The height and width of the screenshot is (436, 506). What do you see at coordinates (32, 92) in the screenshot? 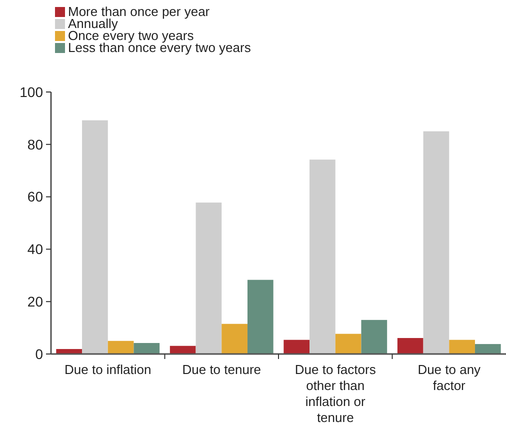
I see `y-tick-label: 100` at bounding box center [32, 92].